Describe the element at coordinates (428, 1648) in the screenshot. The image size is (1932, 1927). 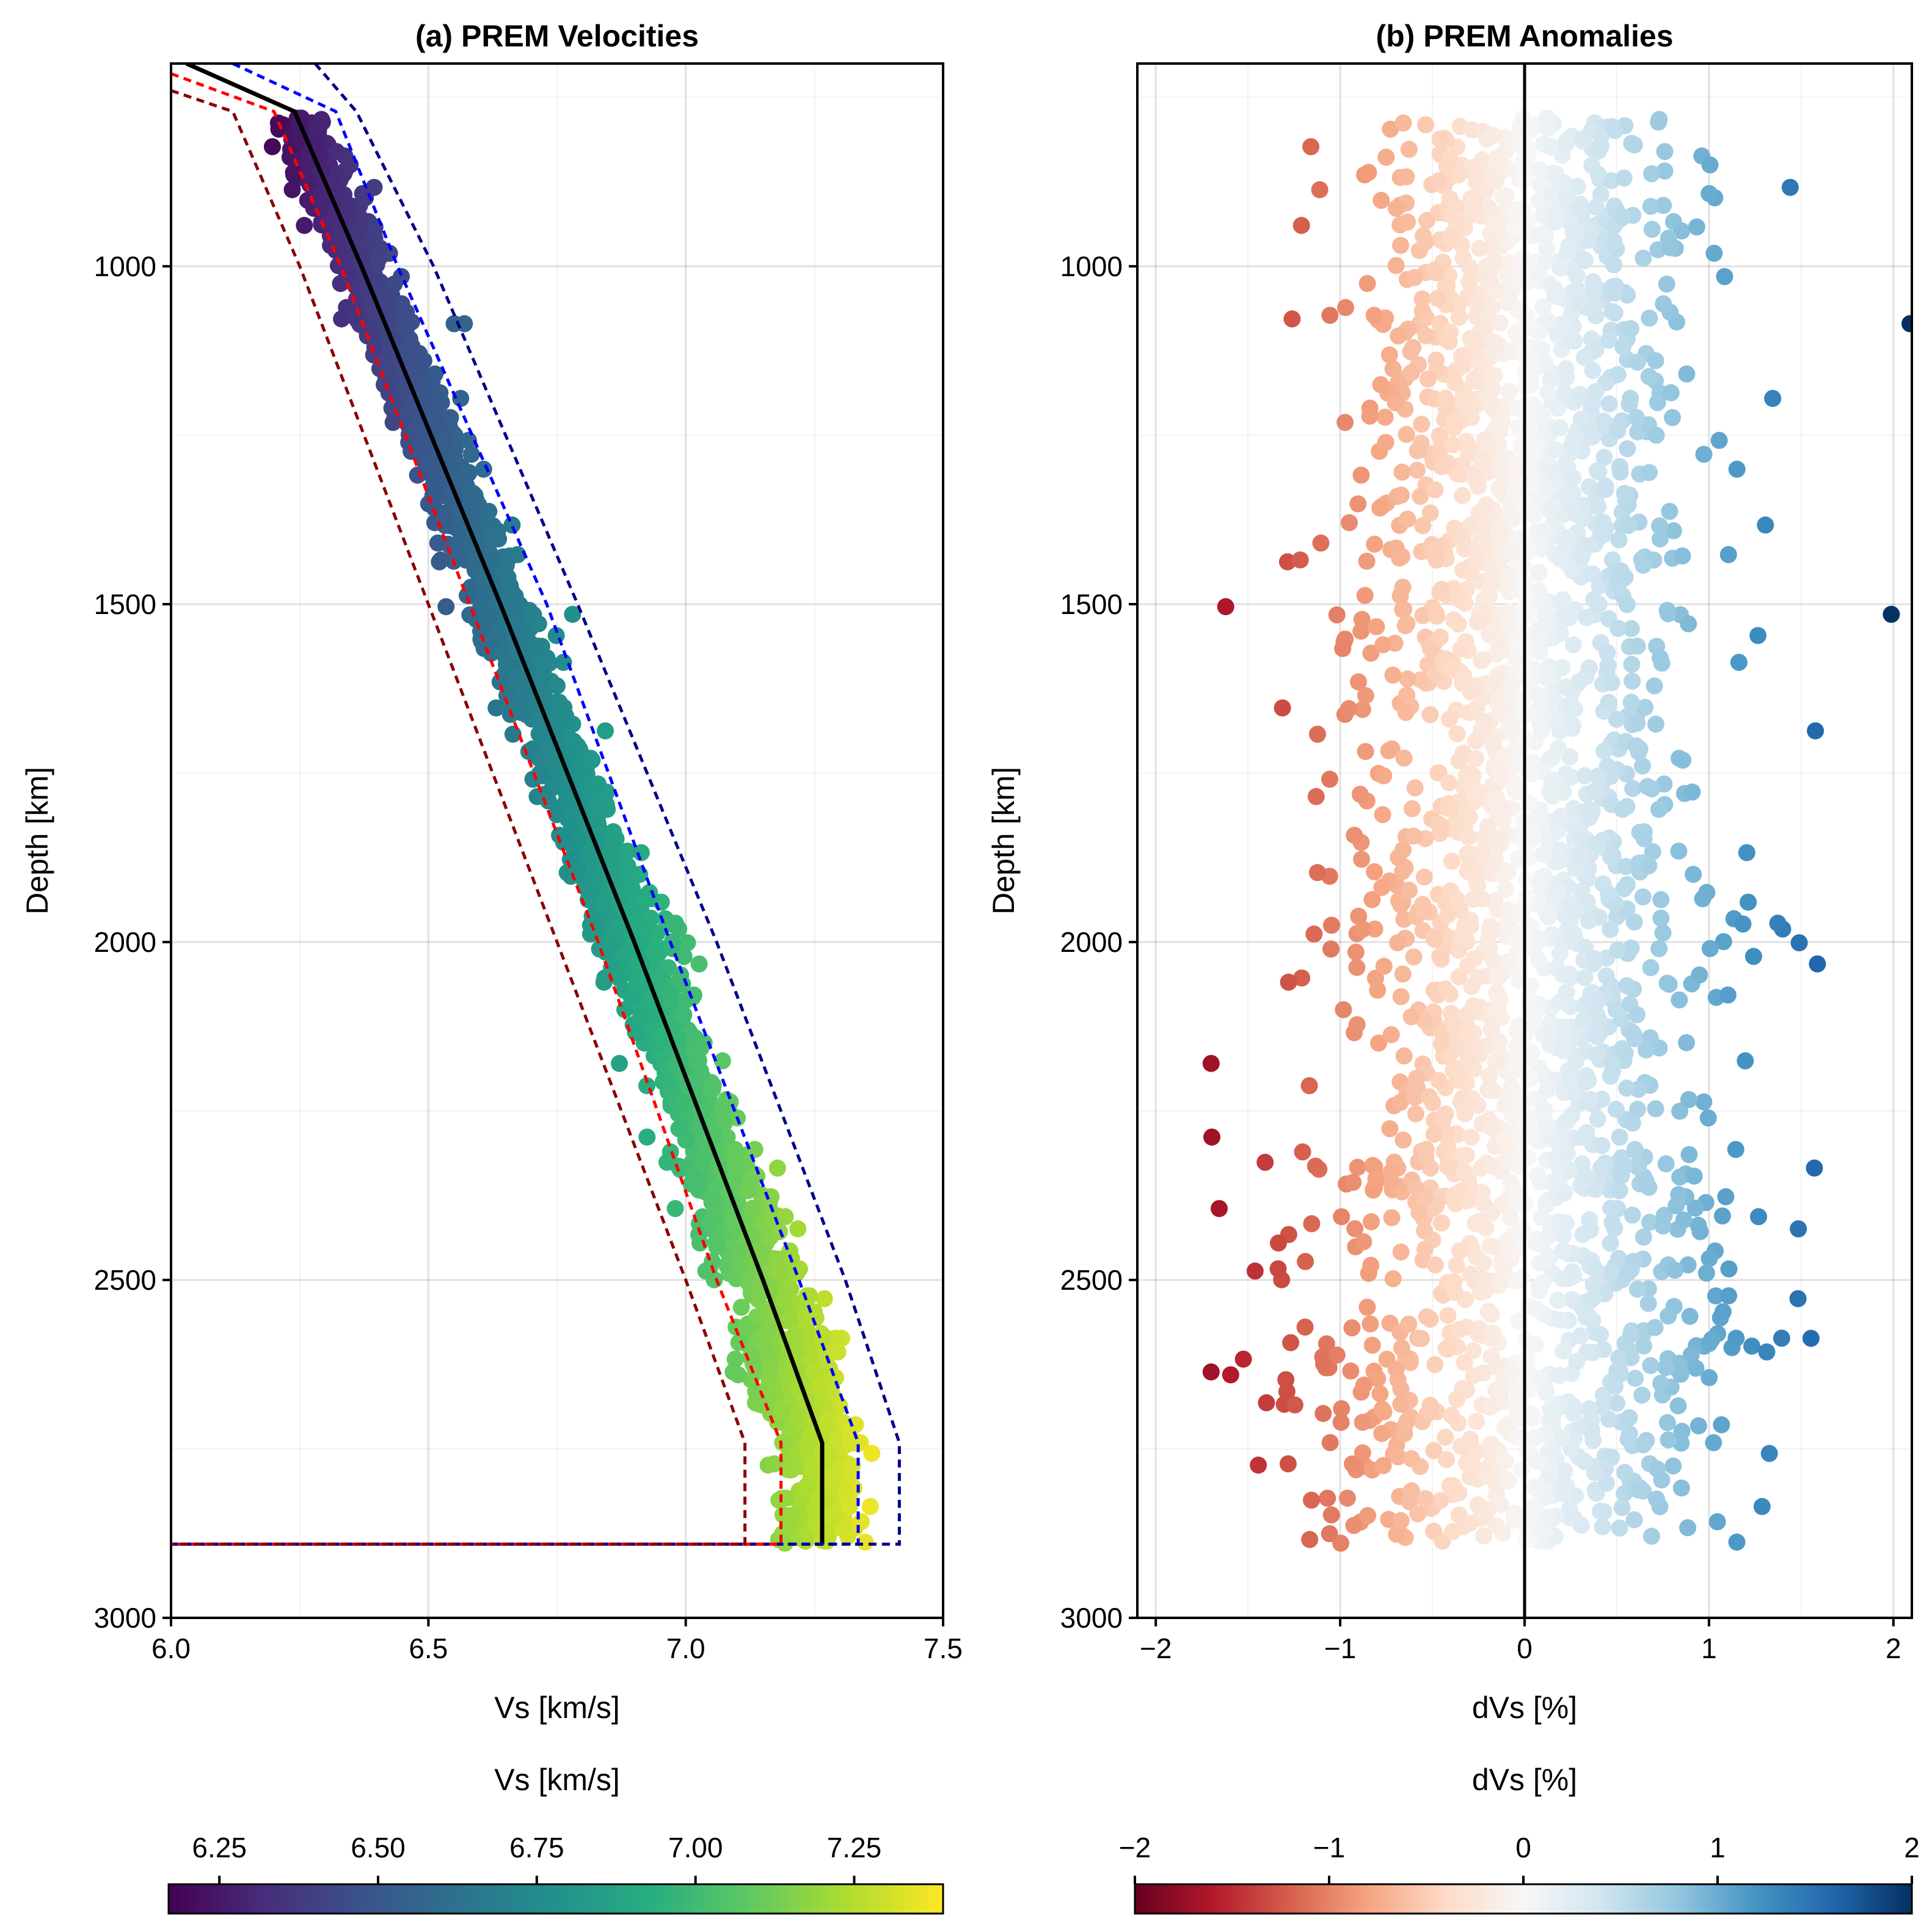
I see `x-tick-label: 6.5` at that location.